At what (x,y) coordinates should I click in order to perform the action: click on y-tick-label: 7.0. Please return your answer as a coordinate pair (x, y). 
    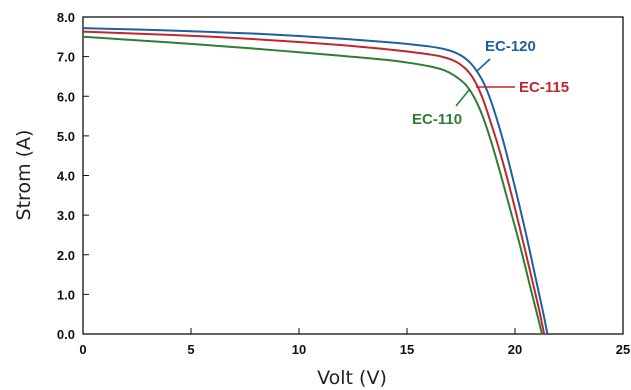
    Looking at the image, I should click on (66, 57).